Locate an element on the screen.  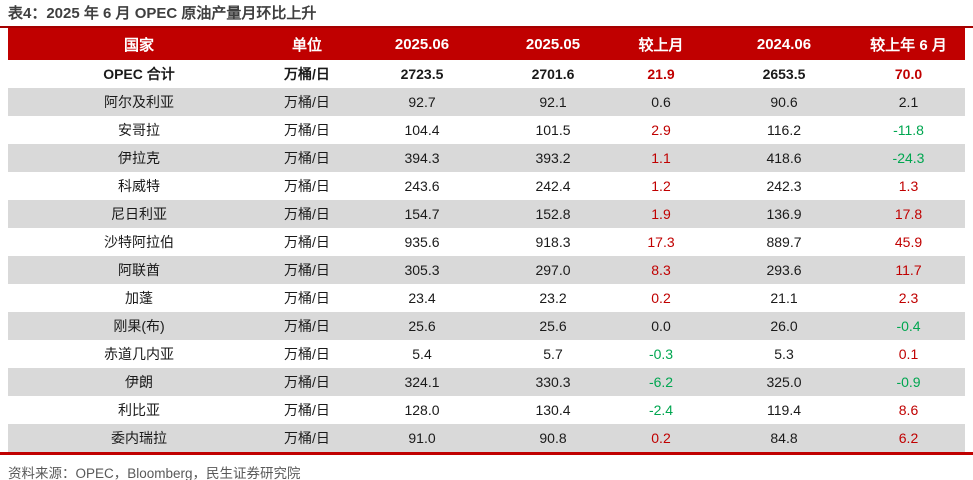
column-header-mom: 较上月 is located at coordinates (661, 44).